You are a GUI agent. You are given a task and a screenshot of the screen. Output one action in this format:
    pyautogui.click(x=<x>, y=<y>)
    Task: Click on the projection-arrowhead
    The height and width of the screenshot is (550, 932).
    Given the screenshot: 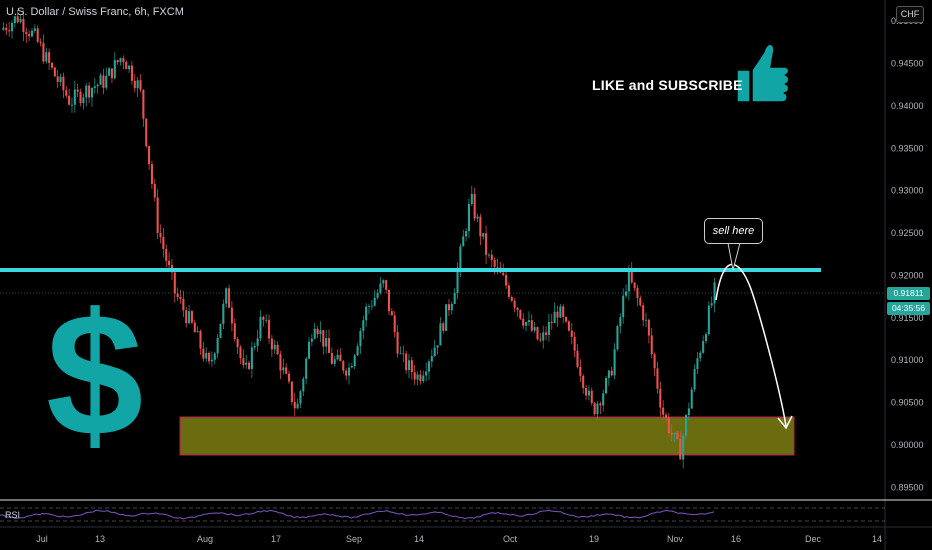 What is the action you would take?
    pyautogui.click(x=785, y=422)
    